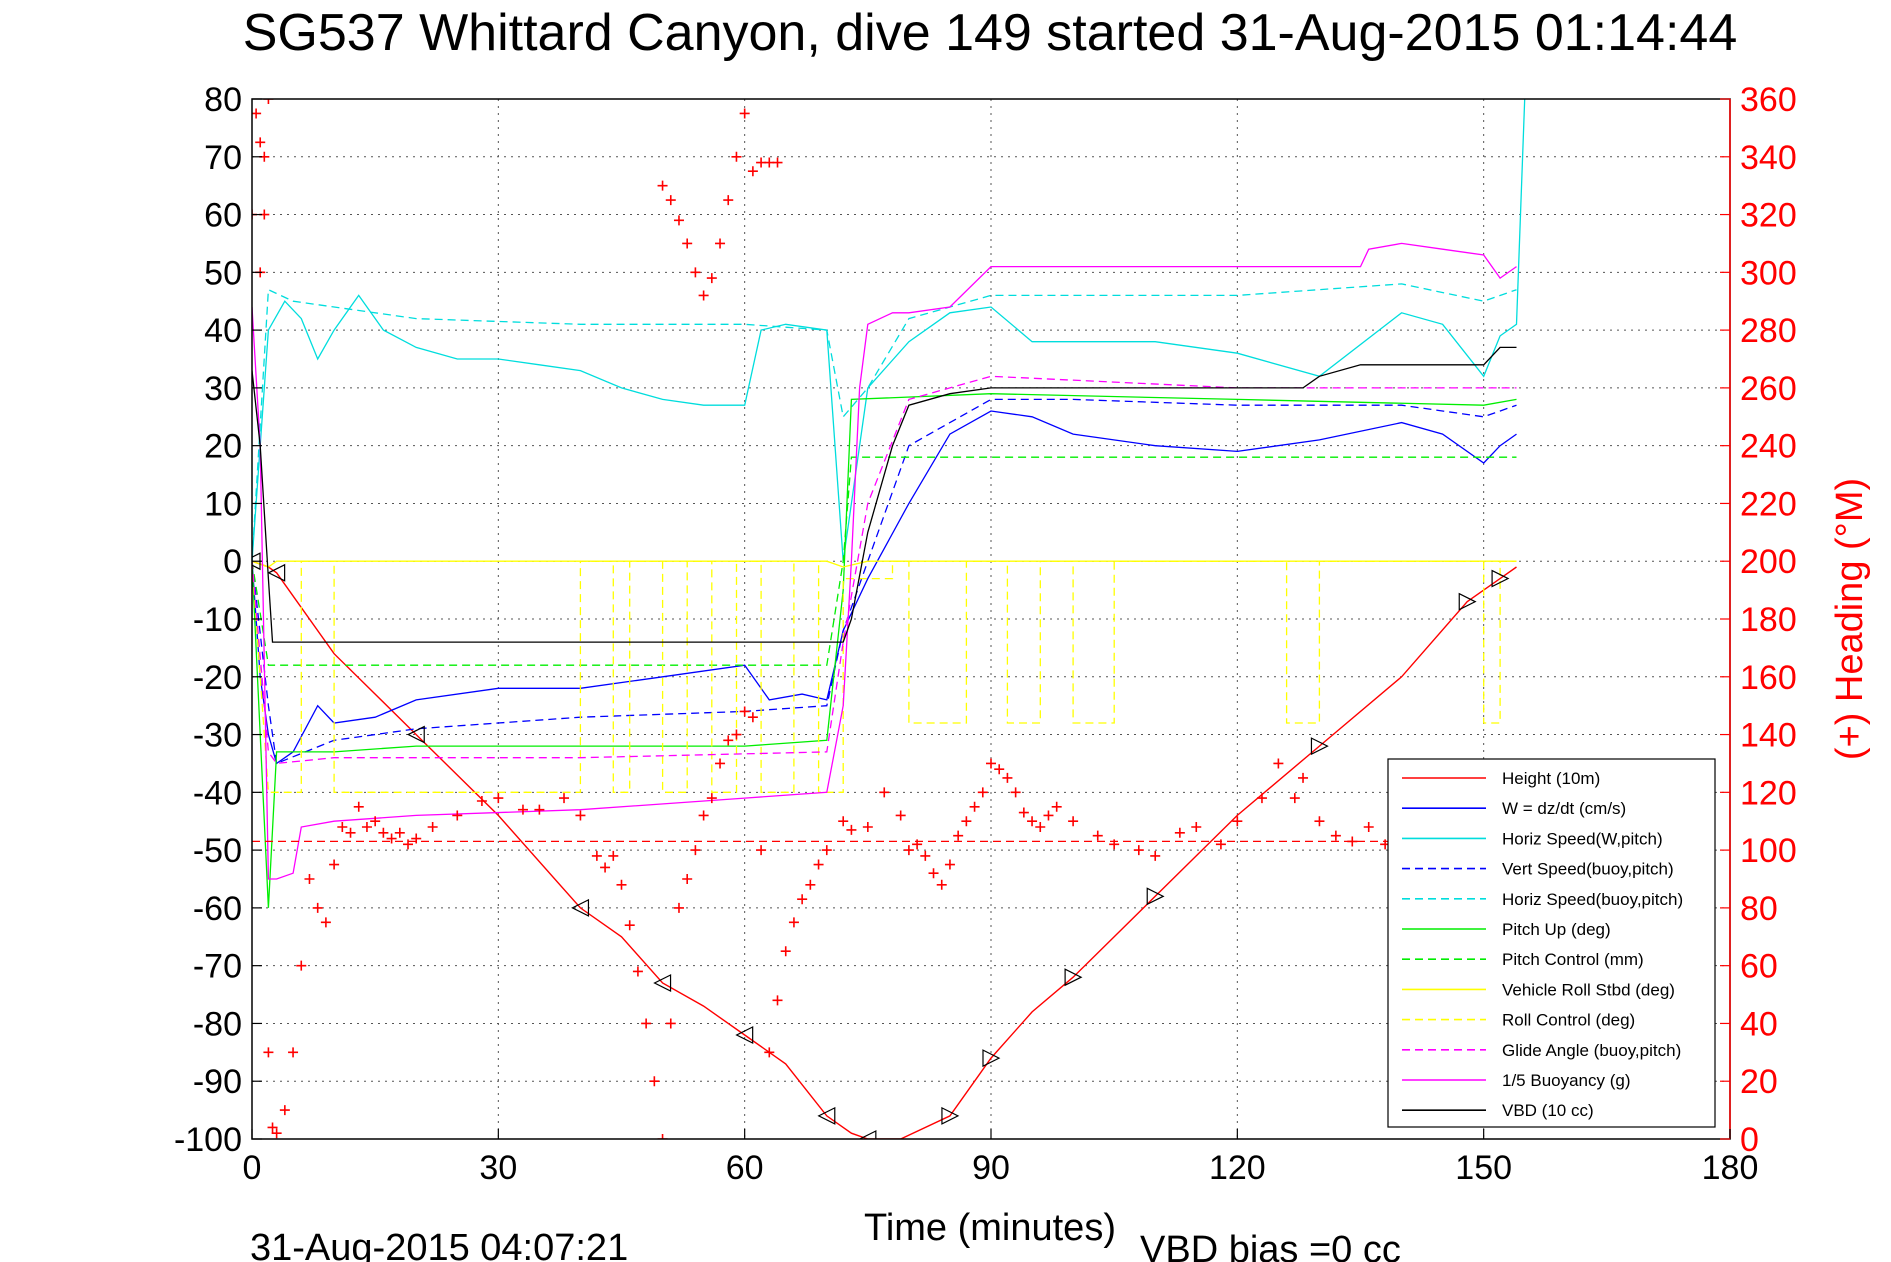  What do you see at coordinates (223, 273) in the screenshot?
I see `y-tick-label: 50` at bounding box center [223, 273].